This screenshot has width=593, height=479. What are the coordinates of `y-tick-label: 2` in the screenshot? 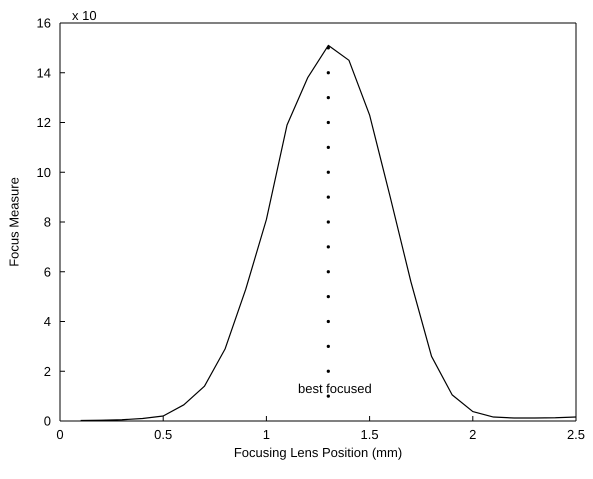 It's located at (47, 371).